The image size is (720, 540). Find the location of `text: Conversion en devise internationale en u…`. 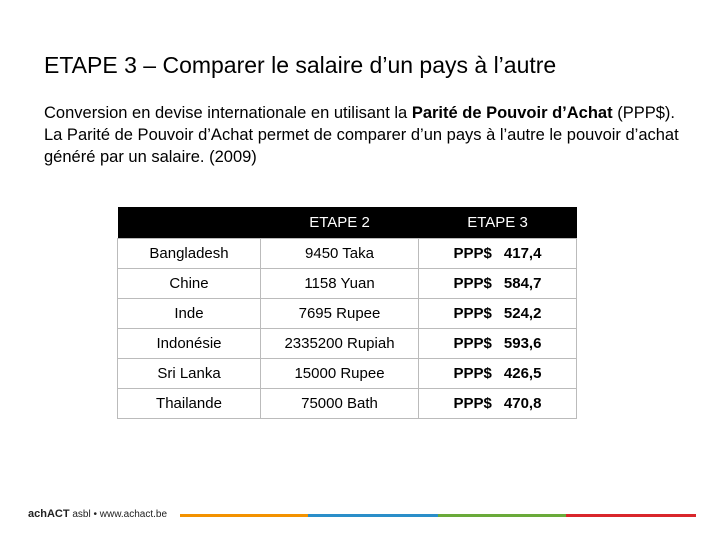

text: Conversion en devise internationale en u… is located at coordinates (228, 113).